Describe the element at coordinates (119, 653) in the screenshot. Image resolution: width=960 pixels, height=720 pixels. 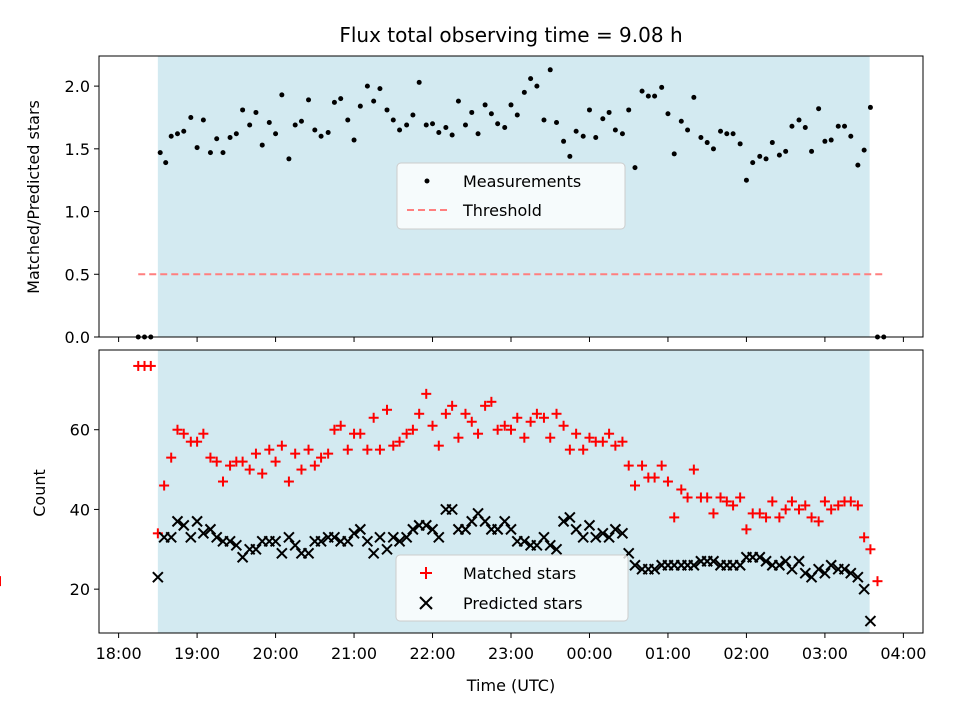
I see `x-tick-label: 18:00` at that location.